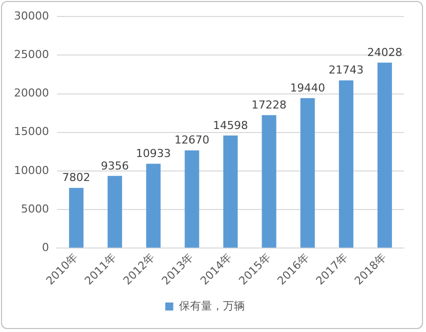 This screenshot has height=332, width=426. What do you see at coordinates (346, 70) in the screenshot?
I see `data-label: 21743` at bounding box center [346, 70].